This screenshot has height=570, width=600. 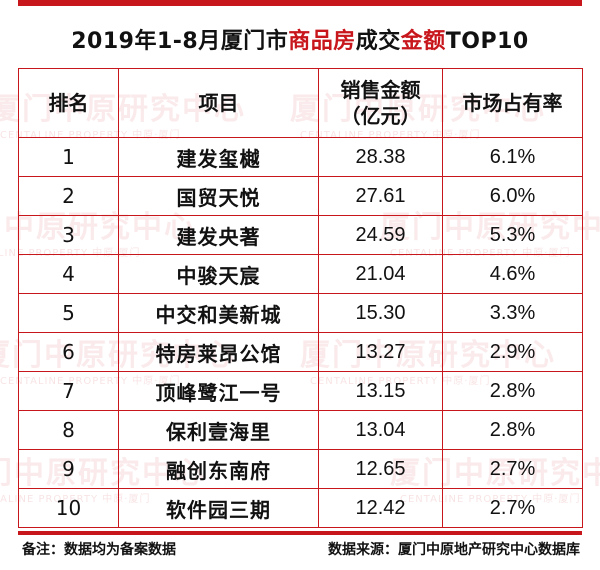 What do you see at coordinates (300, 3) in the screenshot?
I see `top-accent-bar` at bounding box center [300, 3].